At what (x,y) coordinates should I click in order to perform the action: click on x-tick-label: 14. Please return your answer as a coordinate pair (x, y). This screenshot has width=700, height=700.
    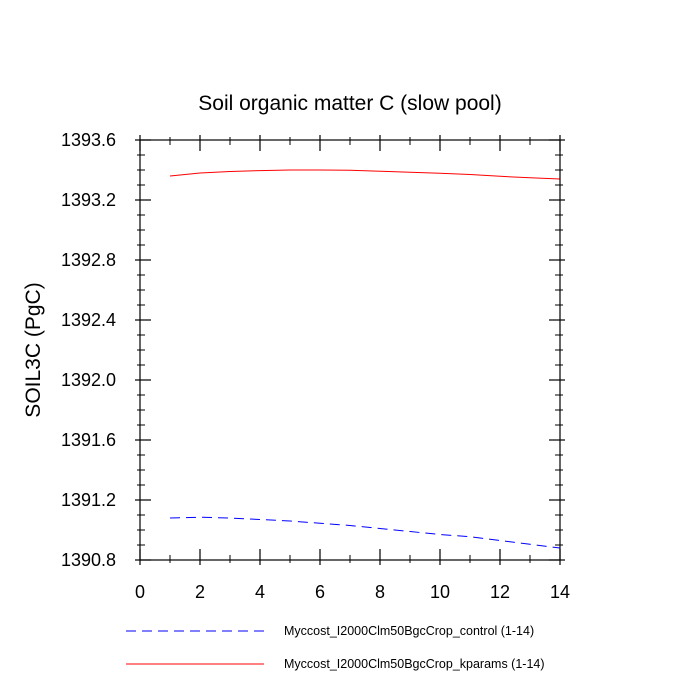
    Looking at the image, I should click on (560, 592).